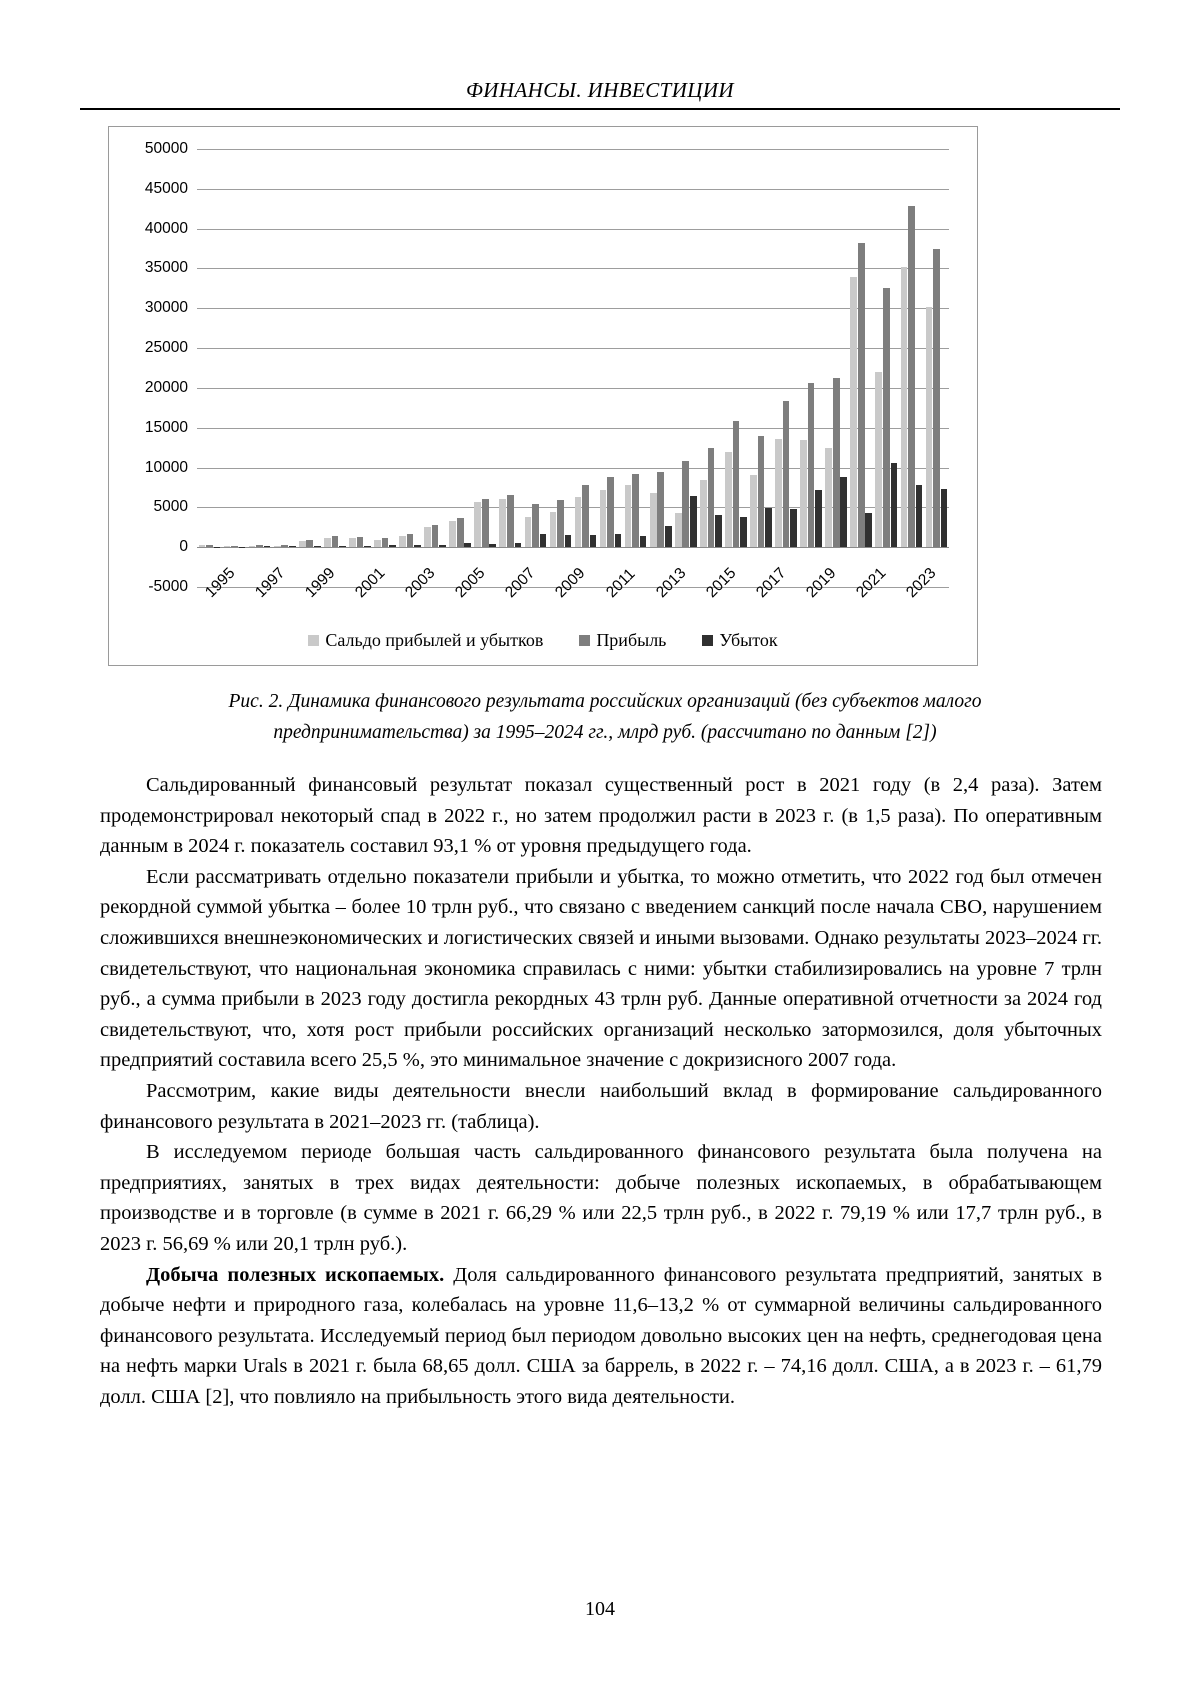 The image size is (1200, 1698). What do you see at coordinates (547, 228) in the screenshot?
I see `chart-gridline: 40000` at bounding box center [547, 228].